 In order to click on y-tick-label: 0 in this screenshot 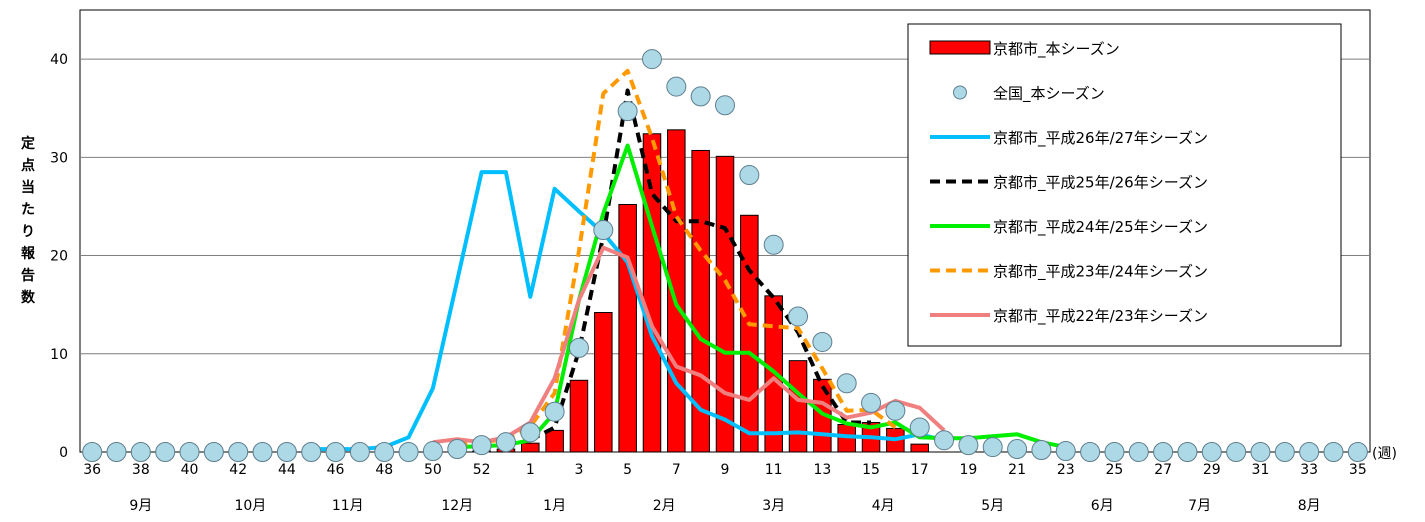, I will do `click(63, 453)`.